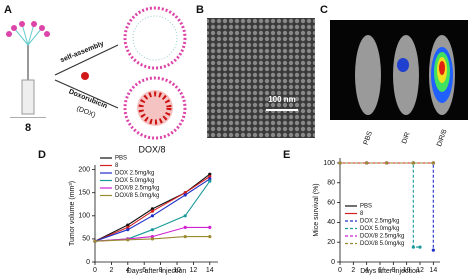 The image size is (474, 275). I want to click on y-tick-label: 200, so click(84, 169).